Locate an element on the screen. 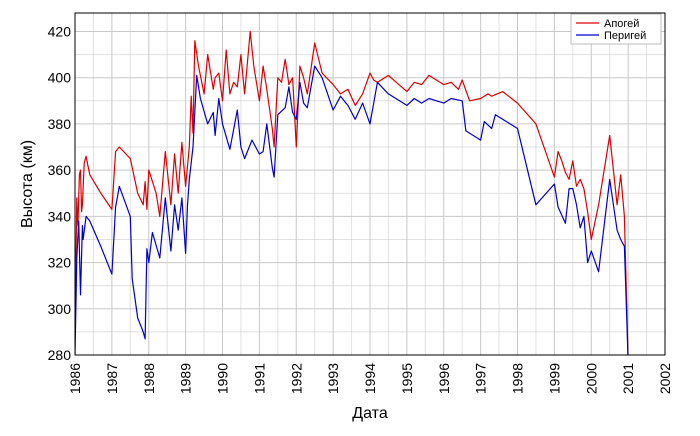  y-tick-label: 320 is located at coordinates (60, 263).